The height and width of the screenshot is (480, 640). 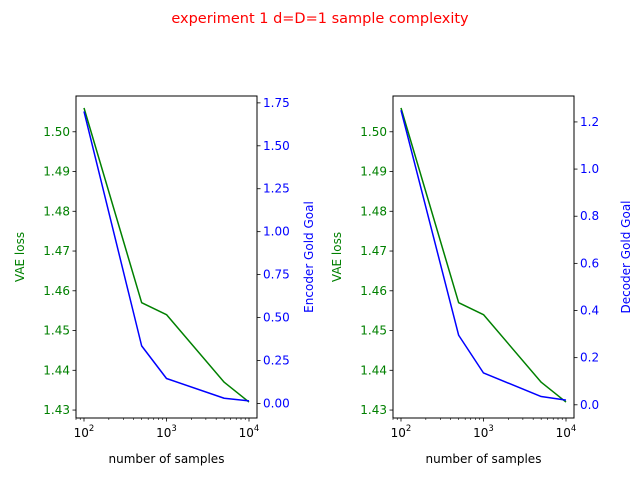 What do you see at coordinates (309, 257) in the screenshot?
I see `y-right-axis-label: Encoder Gold Goal` at bounding box center [309, 257].